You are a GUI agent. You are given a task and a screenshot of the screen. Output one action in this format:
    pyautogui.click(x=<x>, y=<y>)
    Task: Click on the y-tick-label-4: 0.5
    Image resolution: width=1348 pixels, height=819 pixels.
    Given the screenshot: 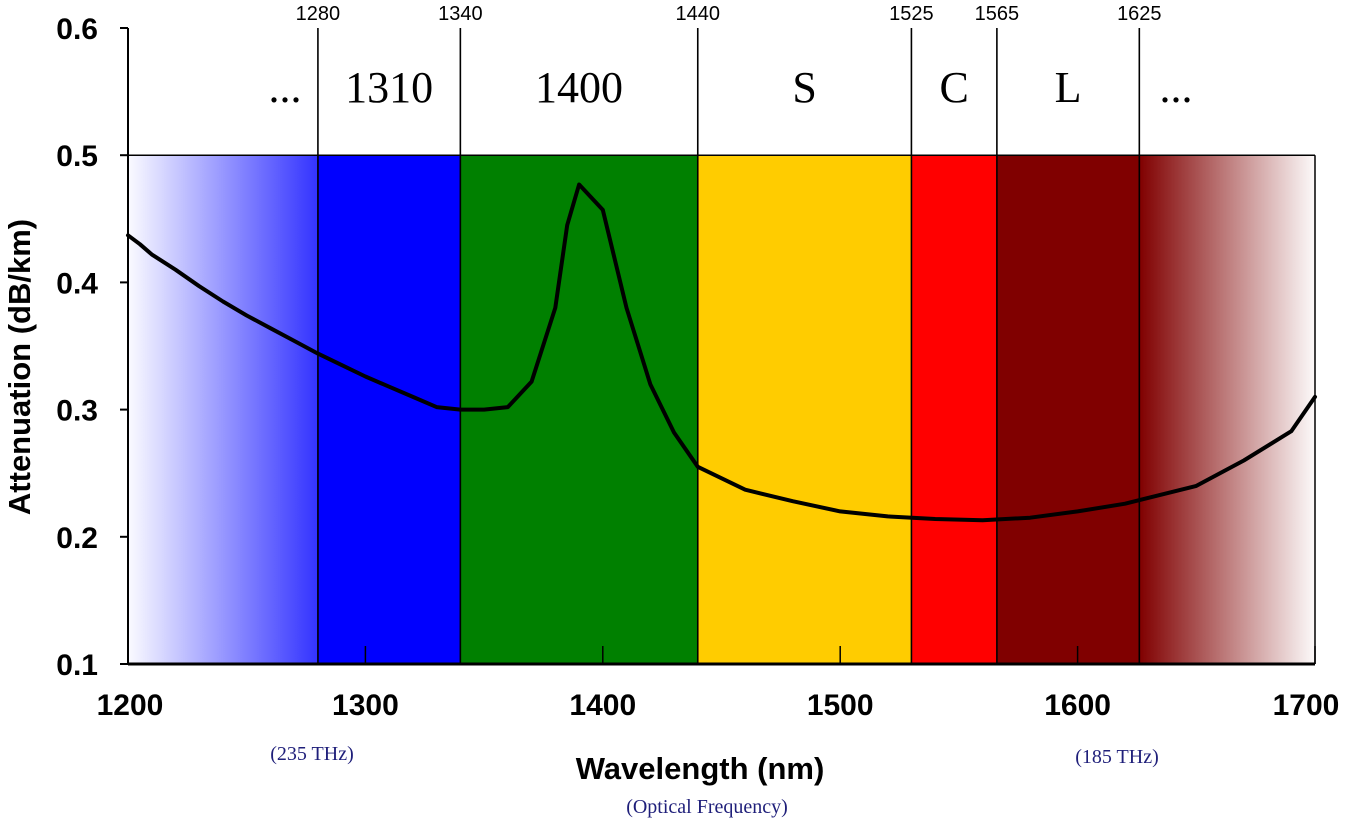 What is the action you would take?
    pyautogui.click(x=77, y=156)
    